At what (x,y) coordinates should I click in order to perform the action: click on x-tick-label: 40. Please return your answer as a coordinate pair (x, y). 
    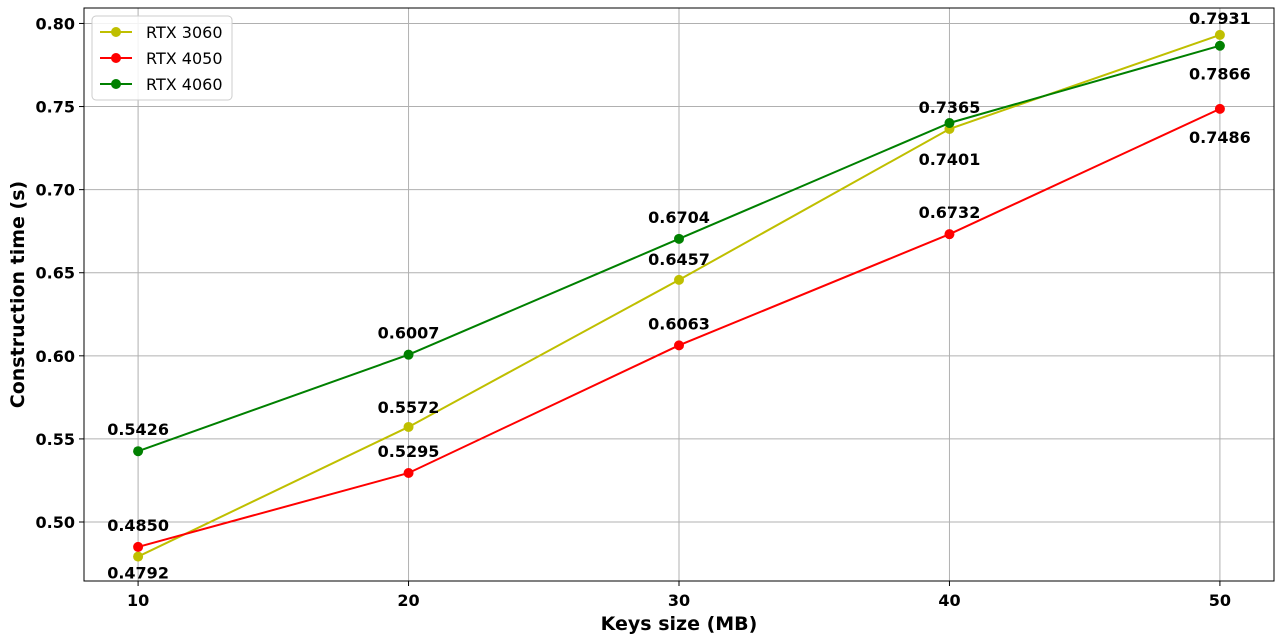
    Looking at the image, I should click on (949, 600).